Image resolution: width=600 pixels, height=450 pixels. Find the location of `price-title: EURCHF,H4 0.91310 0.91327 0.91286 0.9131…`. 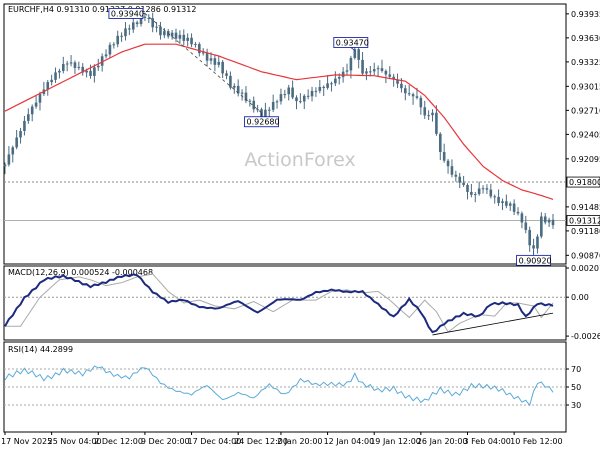

price-title: EURCHF,H4 0.91310 0.91327 0.91286 0.9131… is located at coordinates (102, 9).